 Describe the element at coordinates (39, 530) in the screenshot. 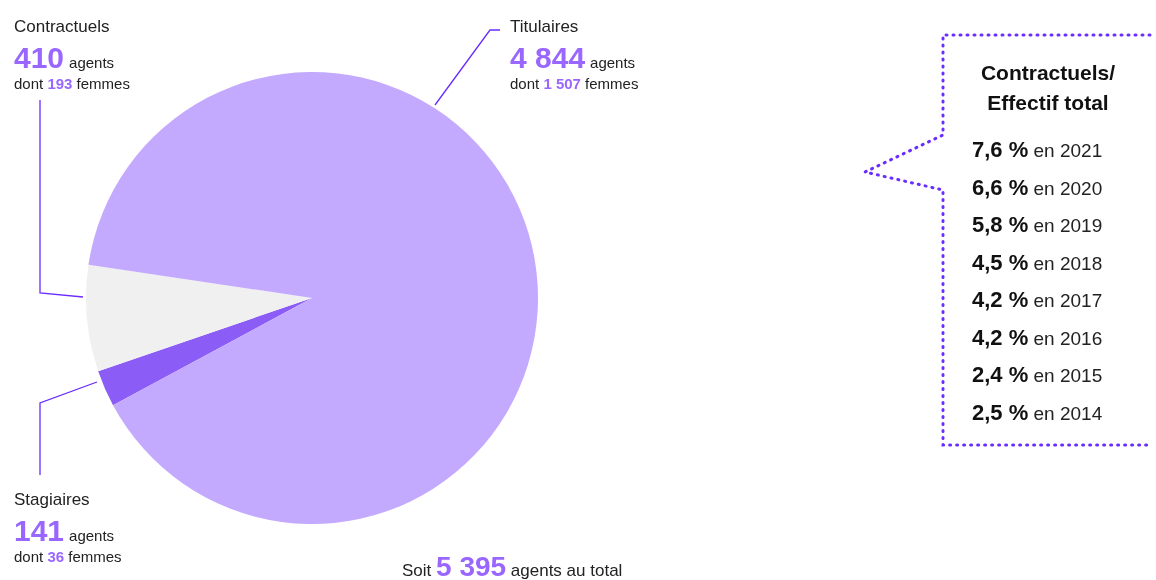

I see `data-label: 141` at that location.